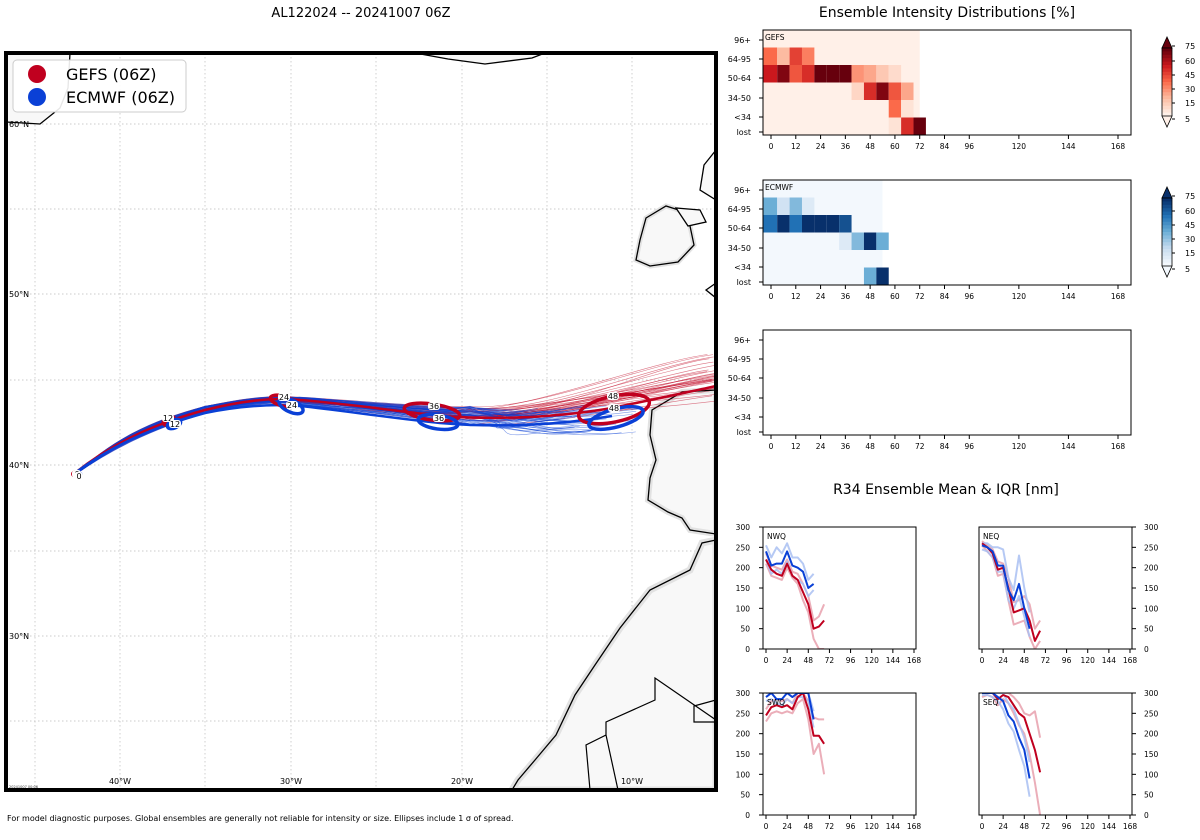 The width and height of the screenshot is (1200, 840). Describe the element at coordinates (829, 594) in the screenshot. I see `r34-panel-nwq: NWQ 0 50 100 150 200 250 300 0 24 48 72 96 120 144 168` at that location.